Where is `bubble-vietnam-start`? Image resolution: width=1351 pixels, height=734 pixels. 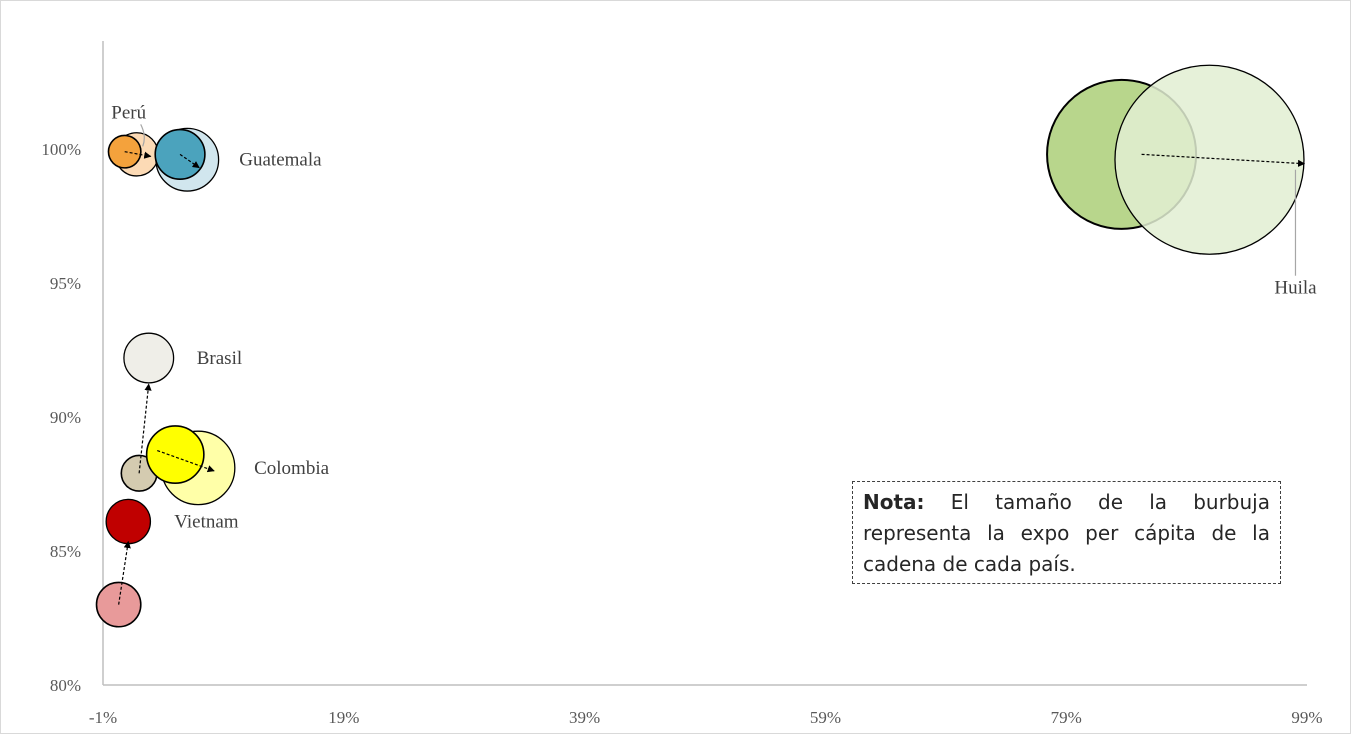
bubble-vietnam-start is located at coordinates (118, 604).